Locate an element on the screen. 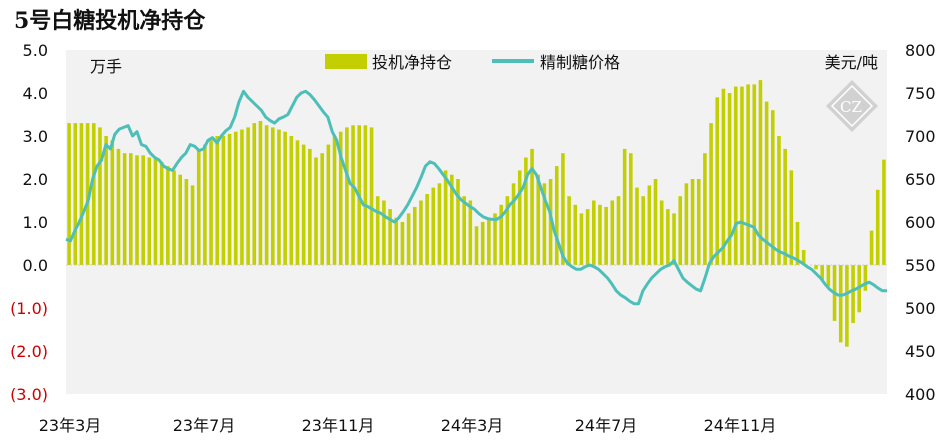 The width and height of the screenshot is (950, 443). right-tick-label: 500 is located at coordinates (920, 308).